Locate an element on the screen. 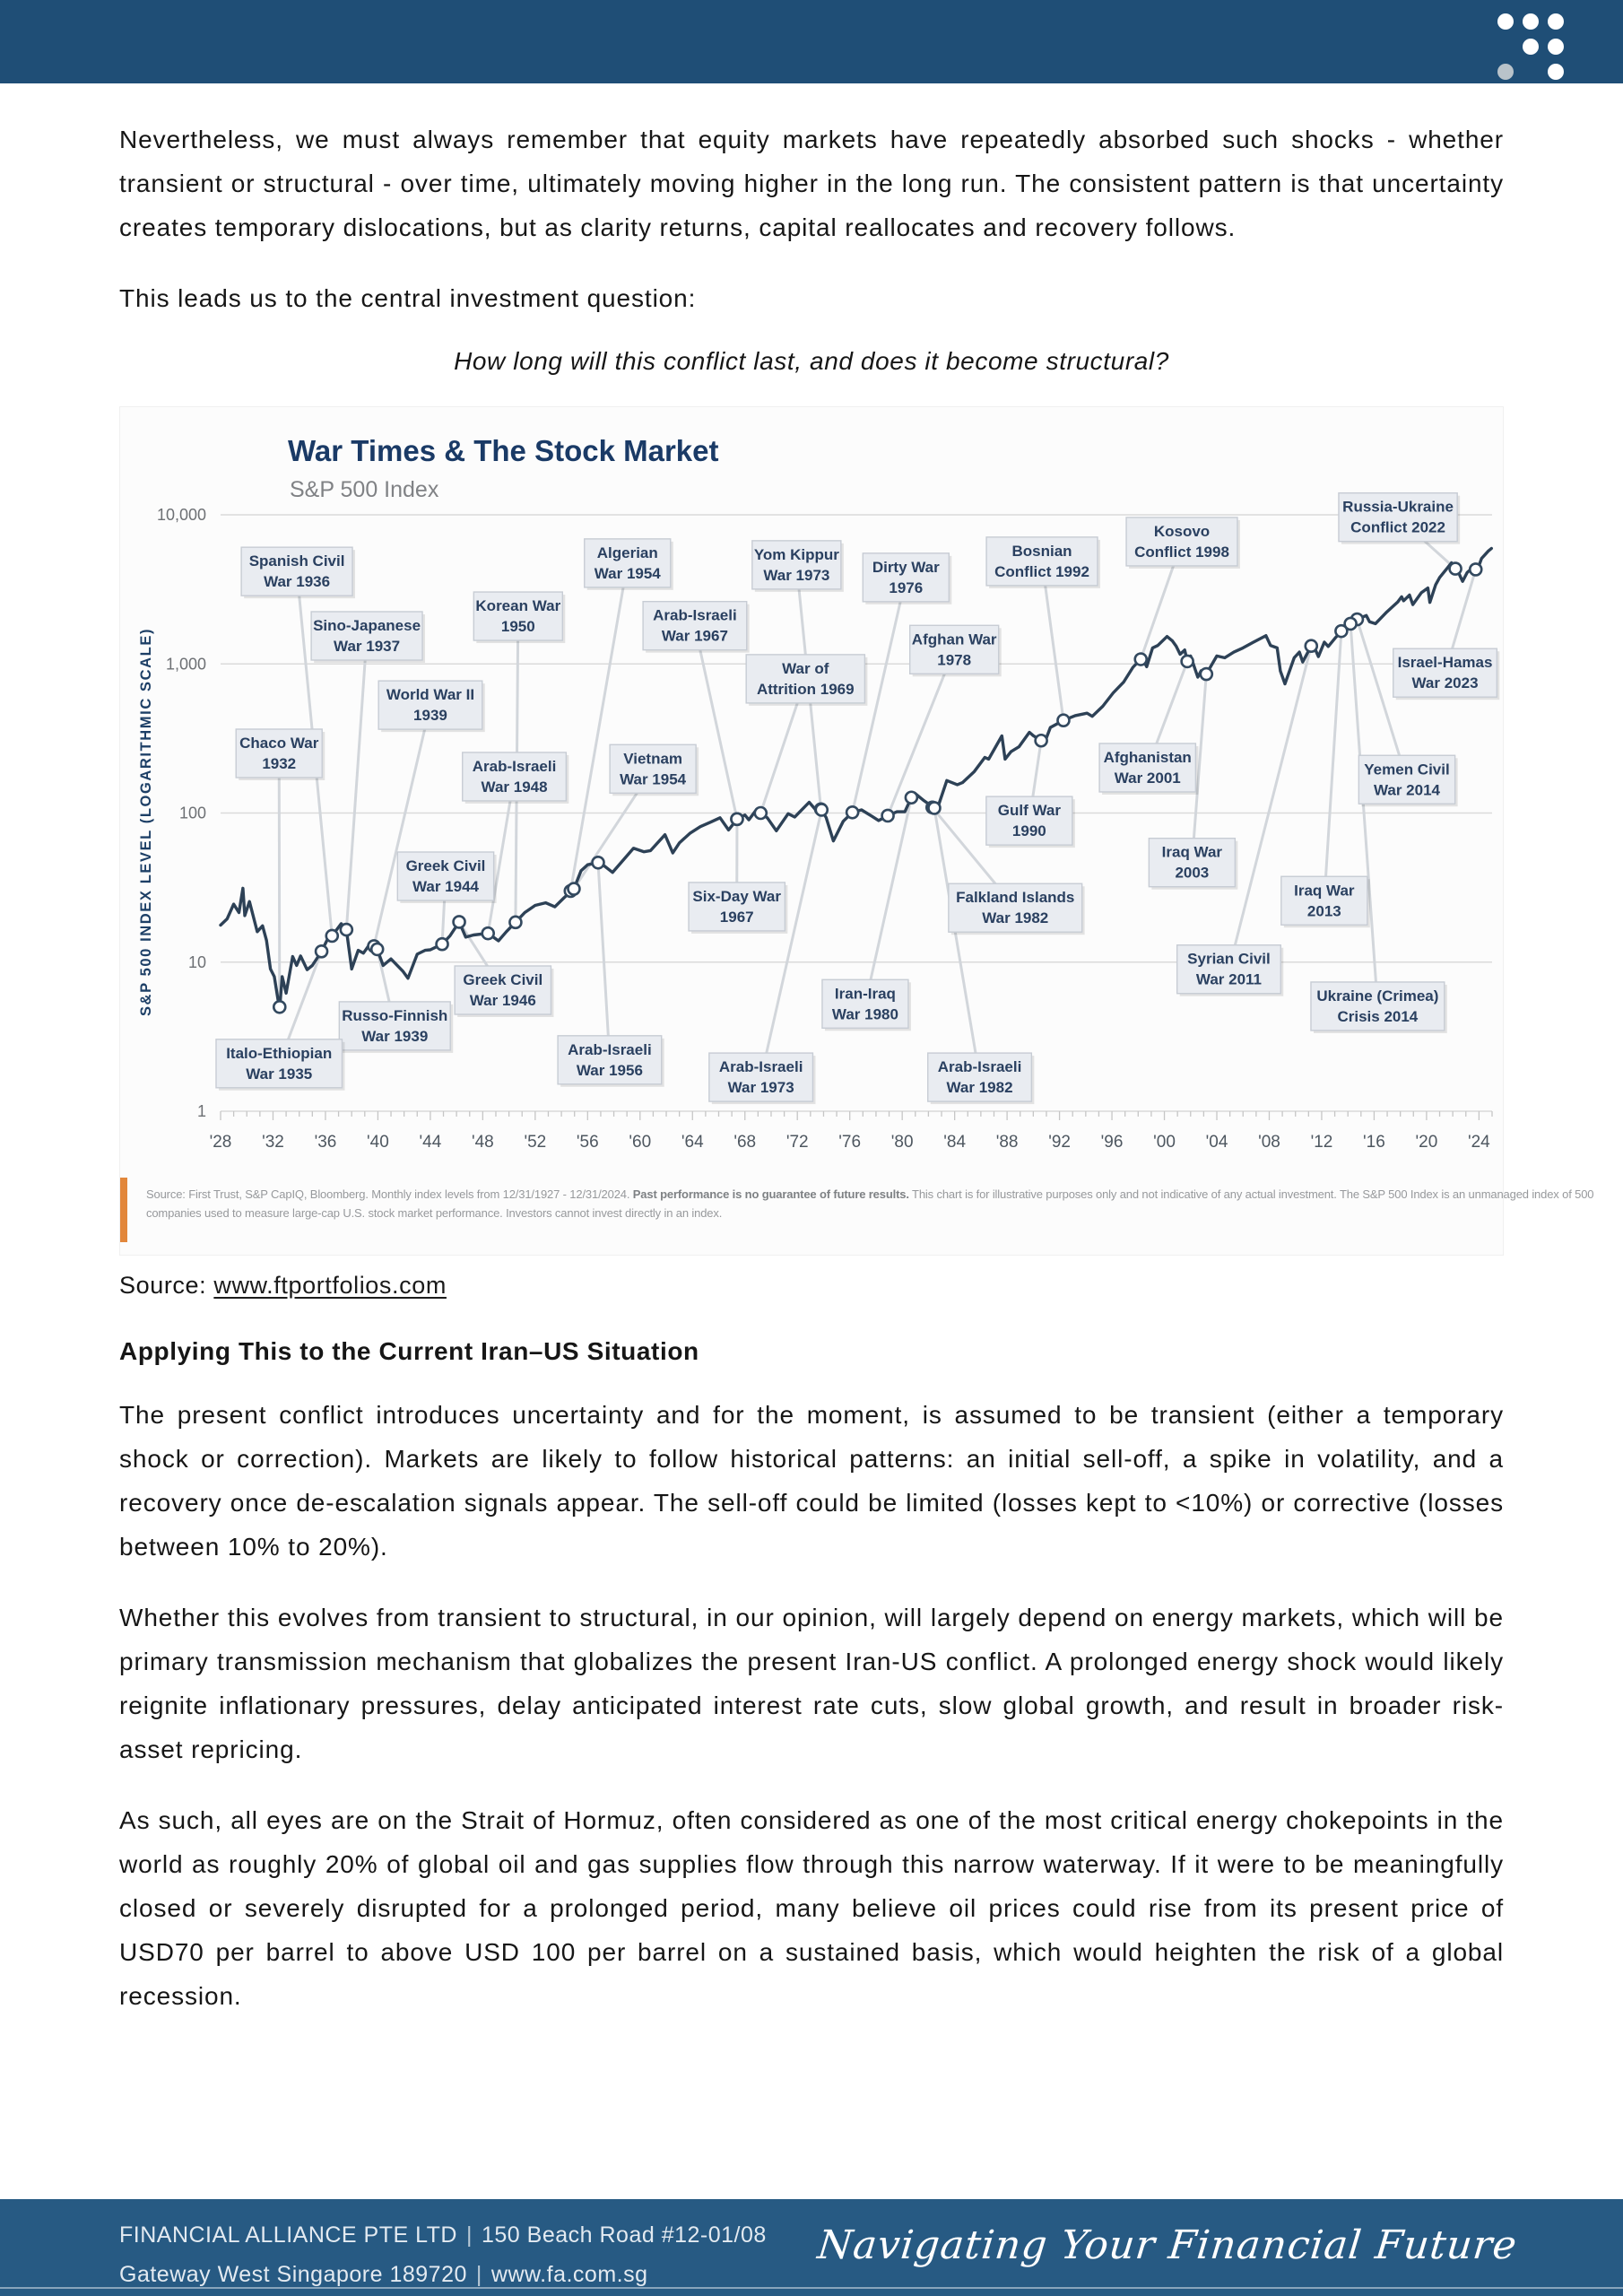 The height and width of the screenshot is (2296, 1623). svg-text: Kosovo is located at coordinates (1182, 531).